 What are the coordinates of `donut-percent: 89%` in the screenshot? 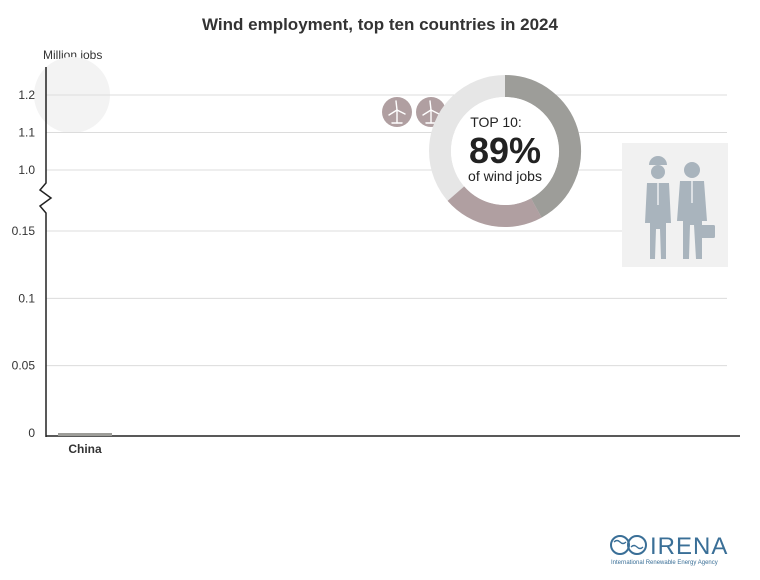 It's located at (505, 150).